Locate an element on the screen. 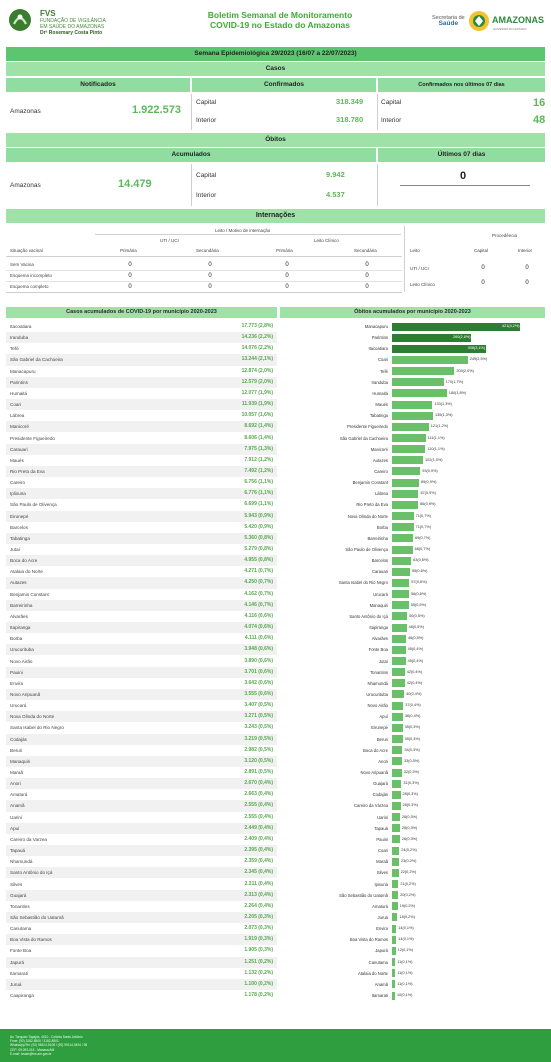  bar-value-label: 28(0,3%) is located at coordinates (410, 805).